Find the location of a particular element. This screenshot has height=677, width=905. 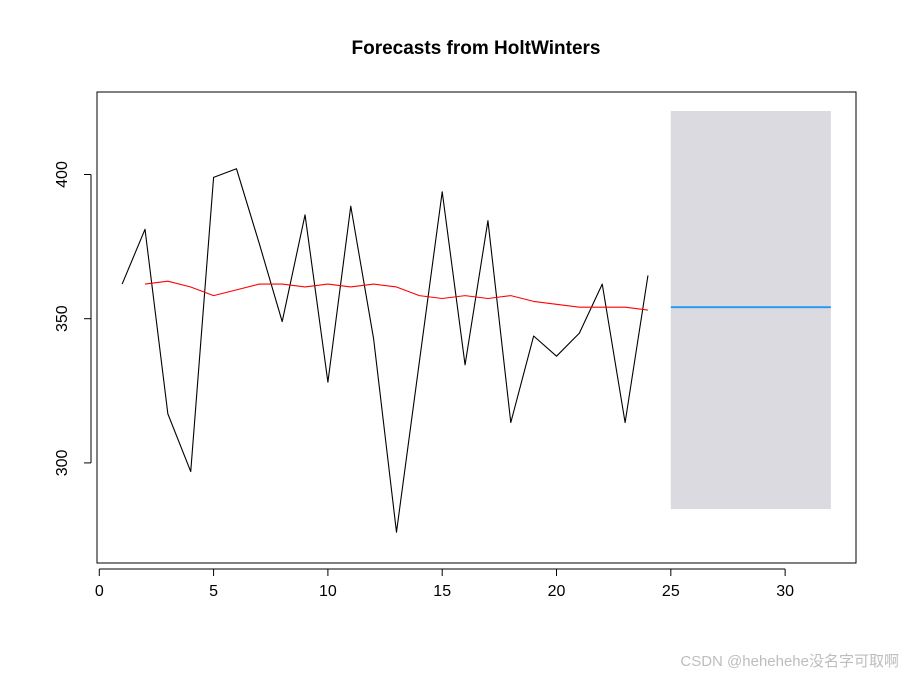

chart-title: Forecasts from HoltWinters is located at coordinates (476, 48).